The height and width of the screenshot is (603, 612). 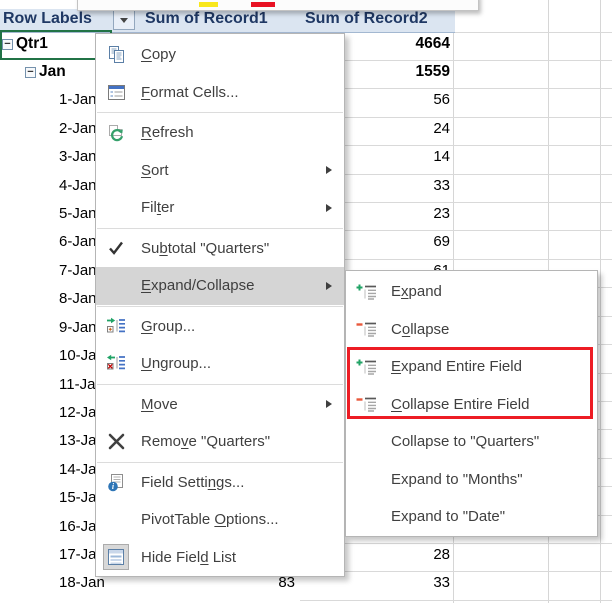 I want to click on label-pre: Su, so click(x=150, y=248).